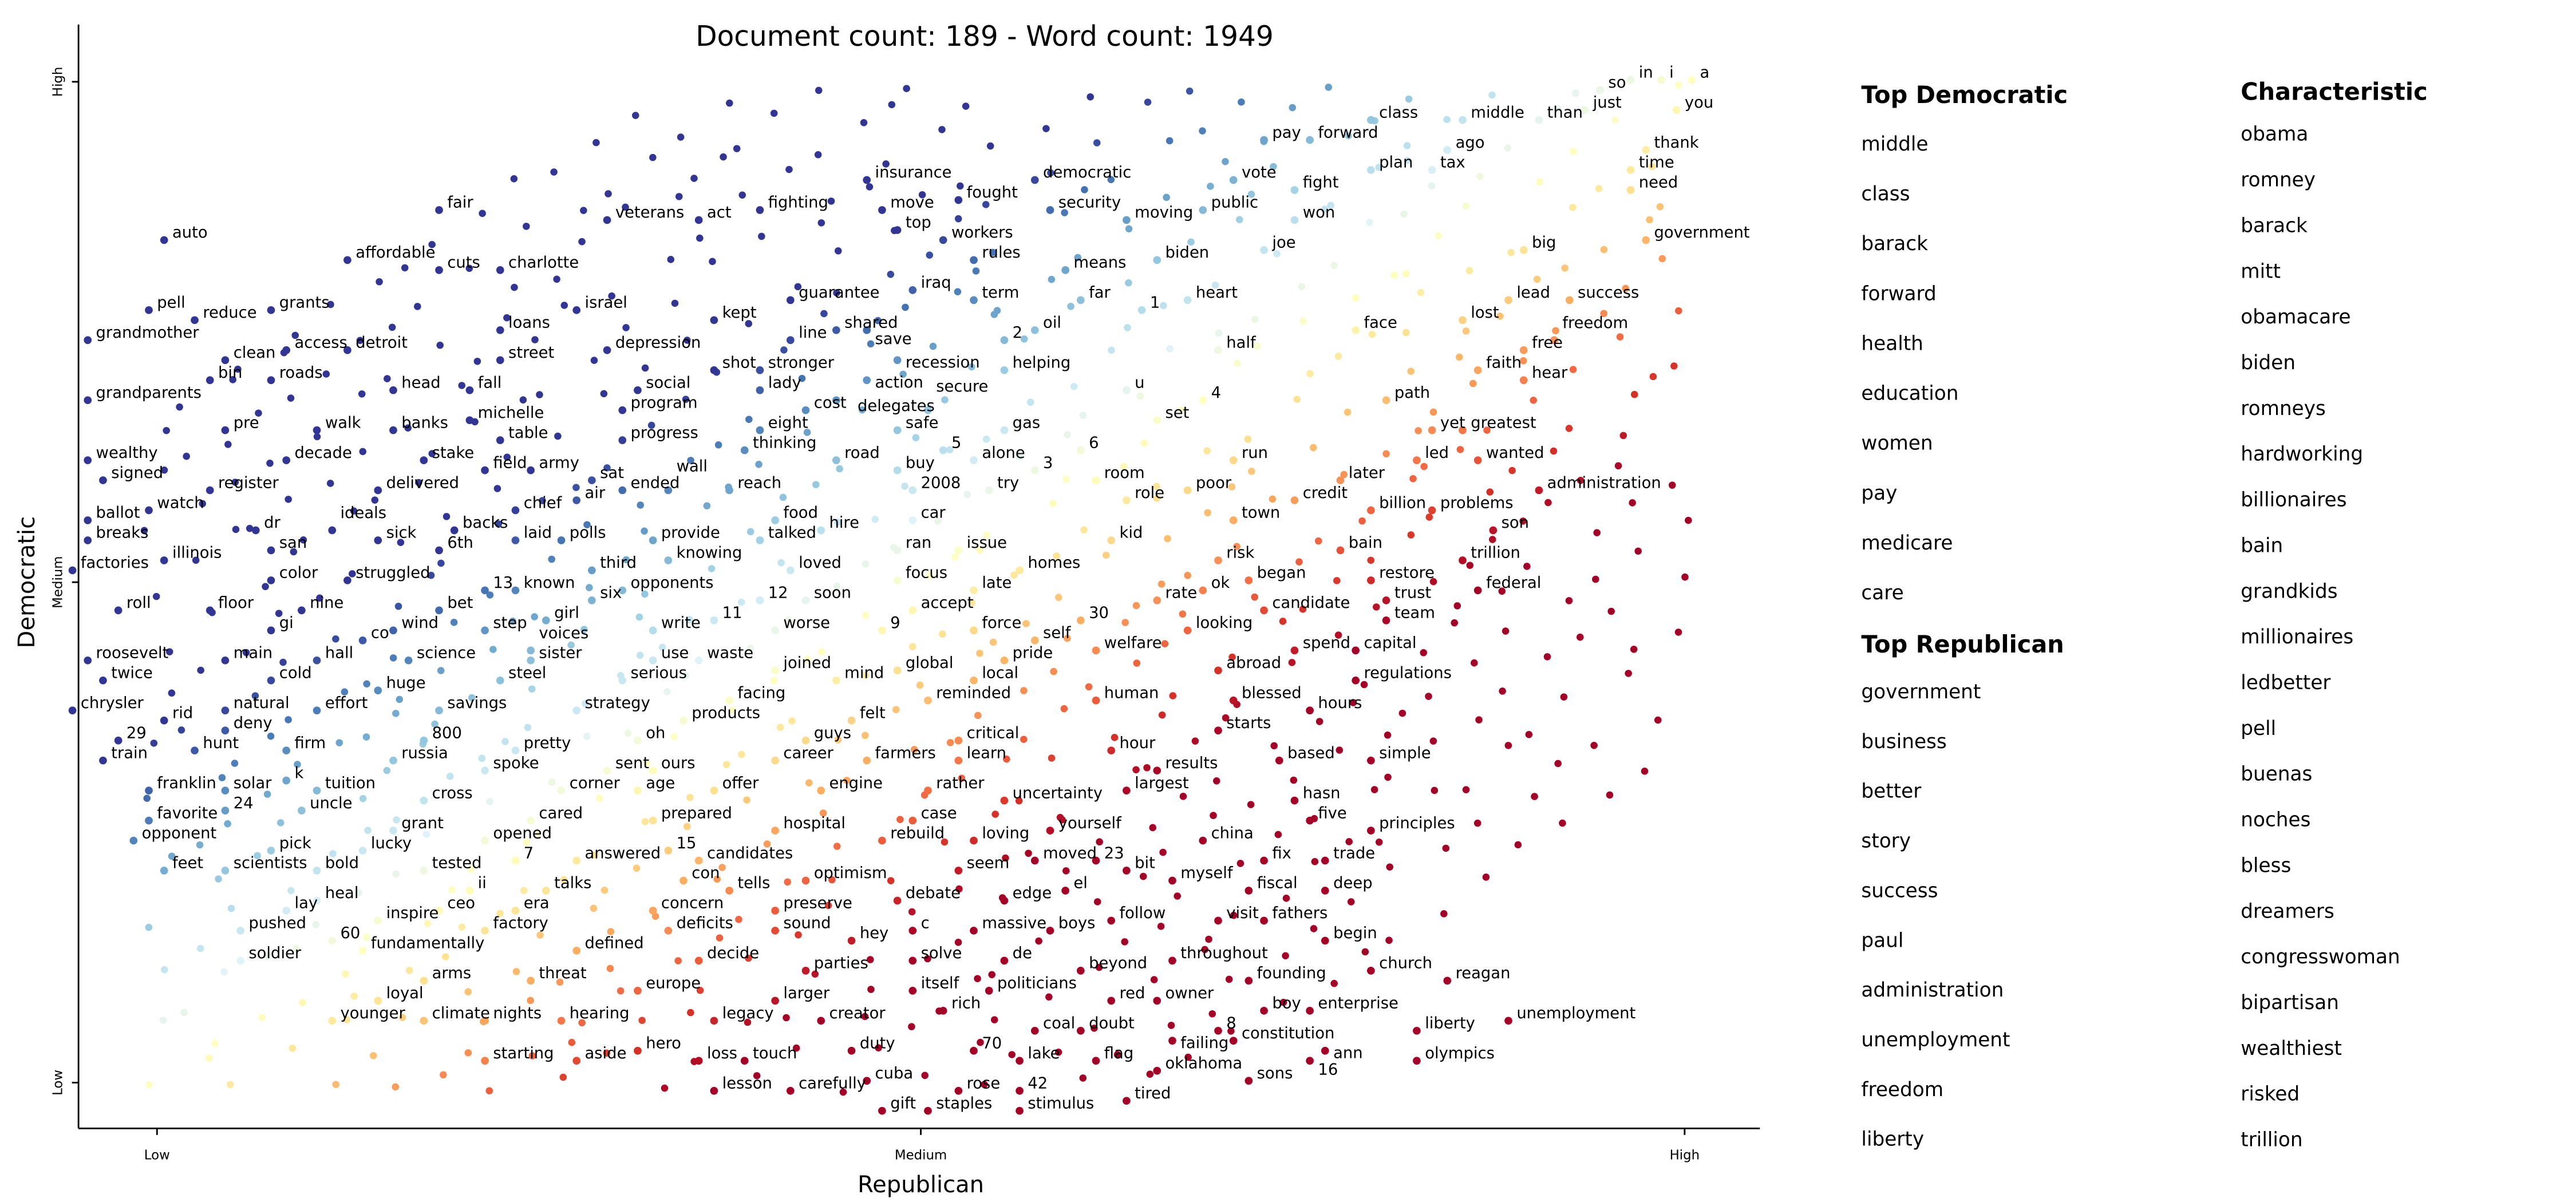 The height and width of the screenshot is (1202, 2576). What do you see at coordinates (225, 711) in the screenshot?
I see `term-point-natural` at bounding box center [225, 711].